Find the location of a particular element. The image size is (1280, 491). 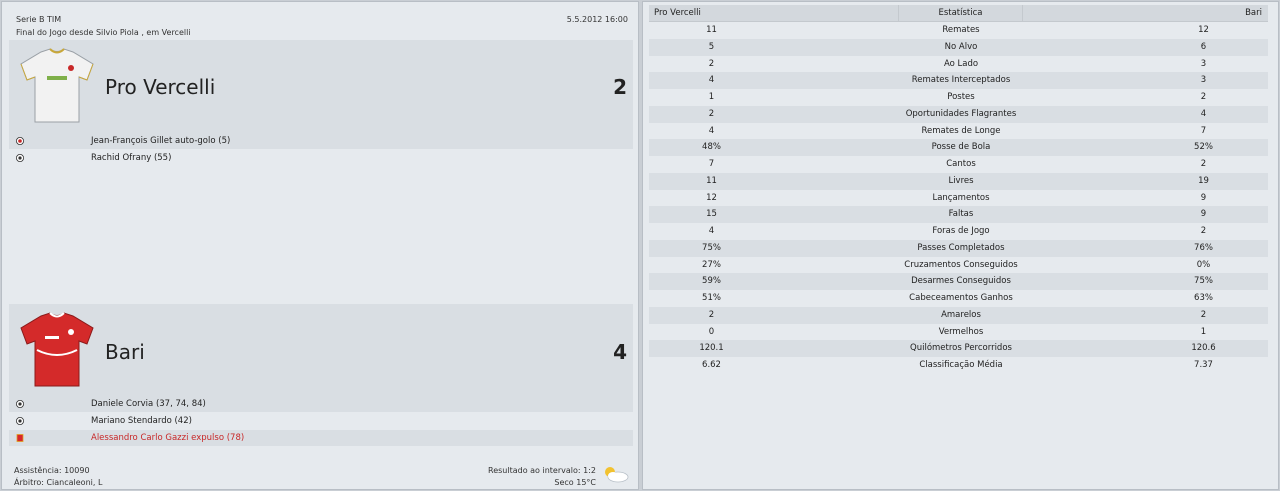

stats-header-home: Pro Vercelli is located at coordinates (677, 13).